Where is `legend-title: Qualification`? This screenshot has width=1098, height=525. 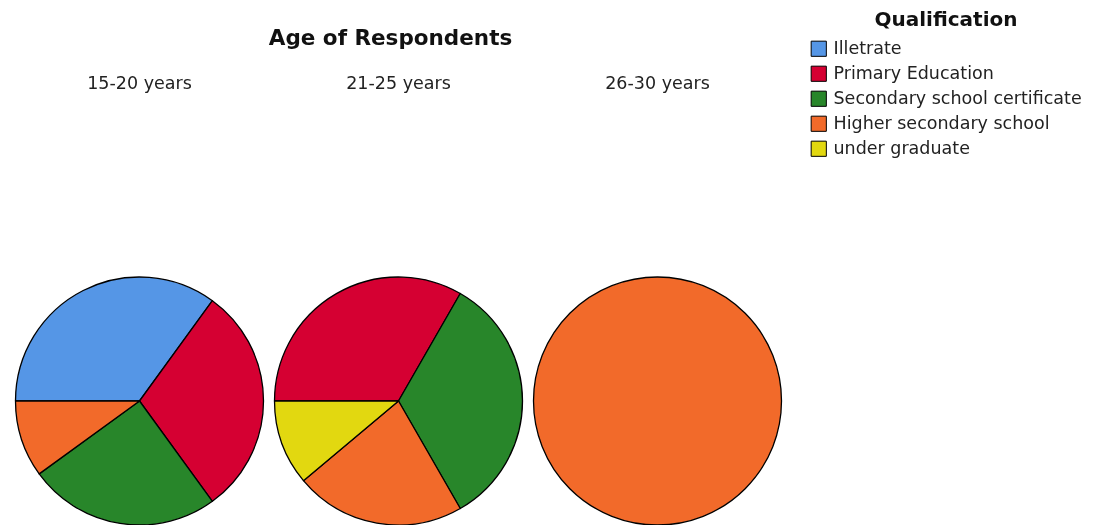
legend-title: Qualification is located at coordinates (946, 19).